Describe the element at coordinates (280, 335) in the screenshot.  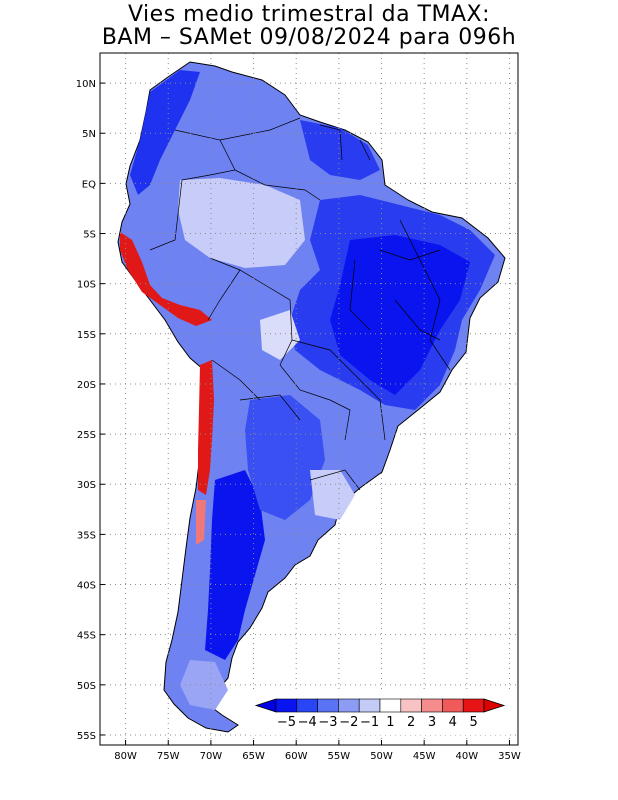
I see `bias-region-central-light` at that location.